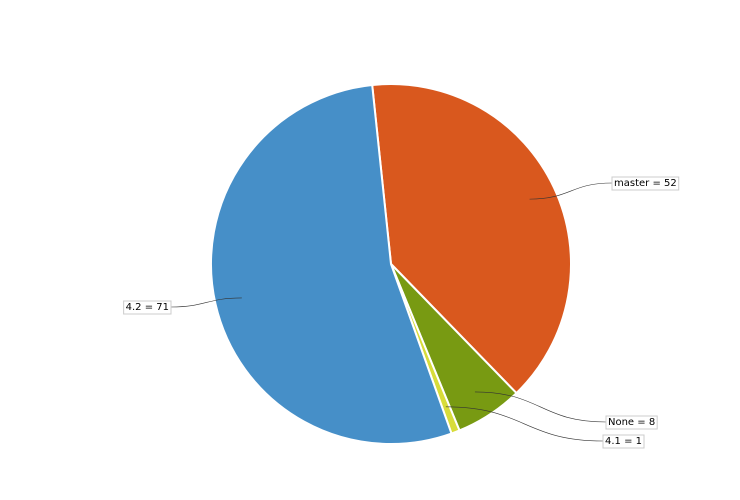  I want to click on data-label: None = 8, so click(631, 422).